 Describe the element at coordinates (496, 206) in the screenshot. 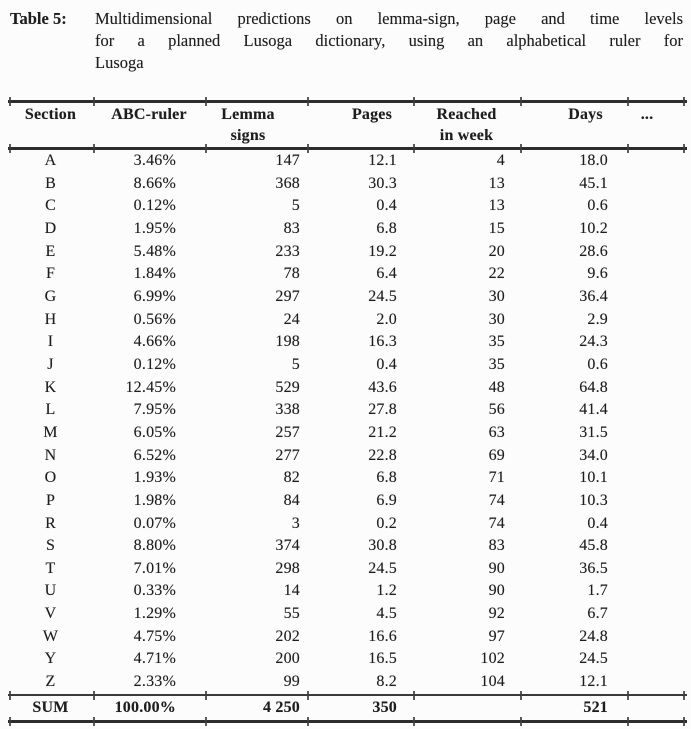

I see `cell-reached-in-week: 13` at that location.